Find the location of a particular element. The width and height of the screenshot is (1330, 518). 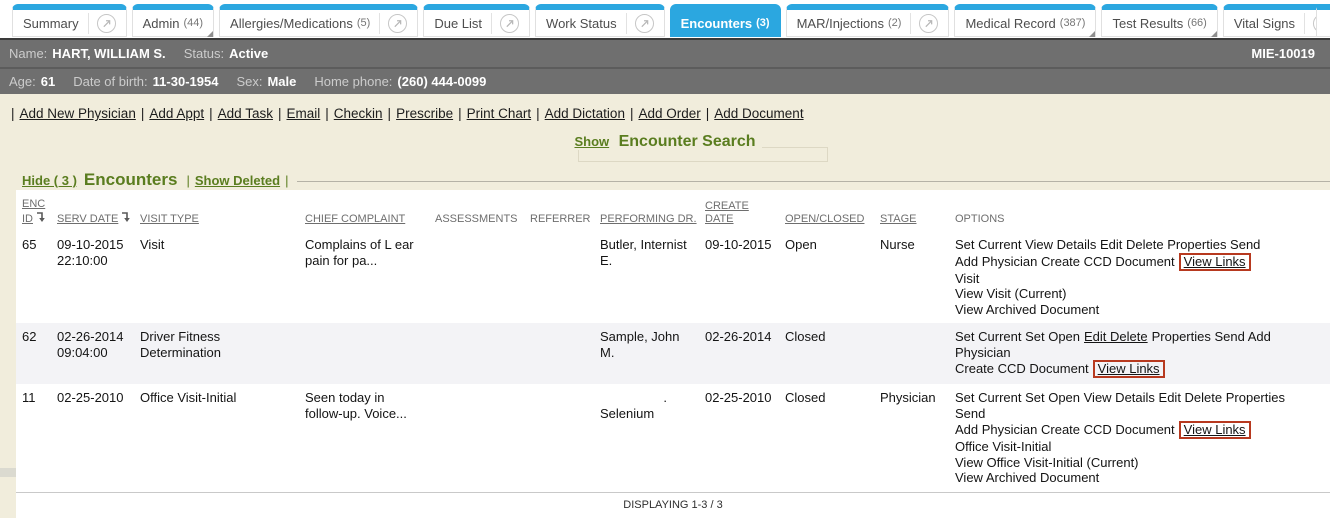

option-links: Create CCD Document is located at coordinates (1022, 368).